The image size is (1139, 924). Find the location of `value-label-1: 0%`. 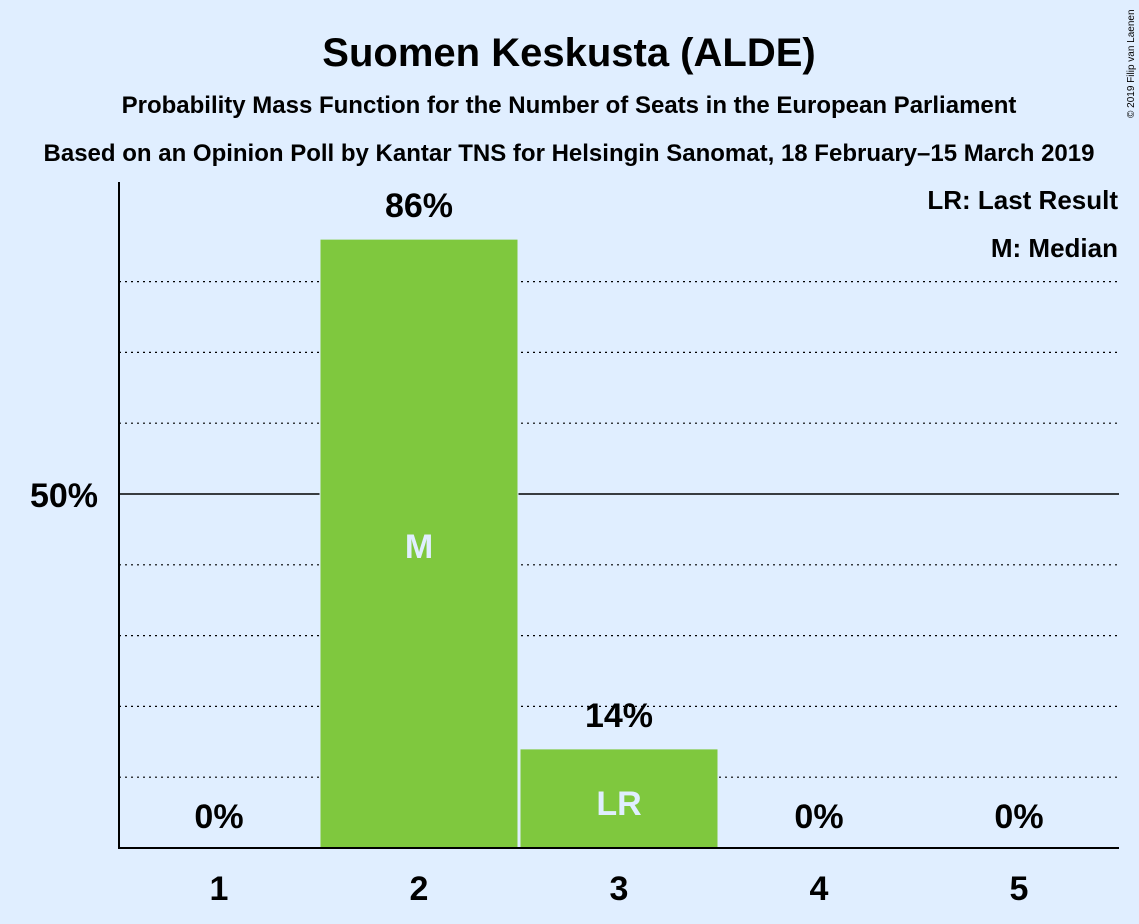

value-label-1: 0% is located at coordinates (218, 817).